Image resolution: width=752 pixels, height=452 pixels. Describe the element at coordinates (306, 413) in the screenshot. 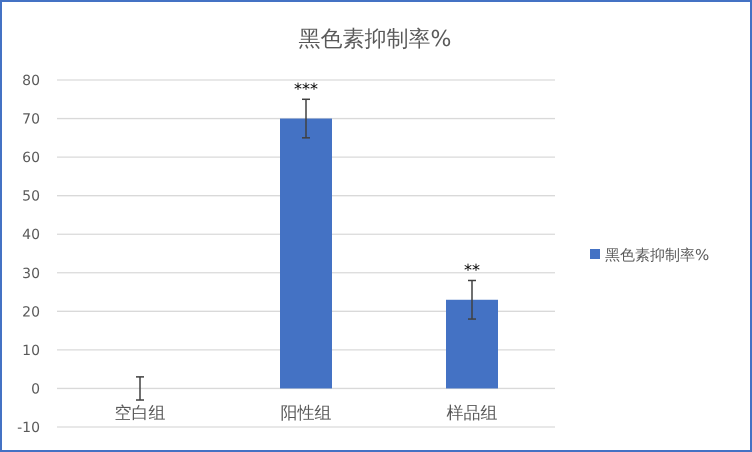

I see `x-tick-label: 阳性组` at that location.